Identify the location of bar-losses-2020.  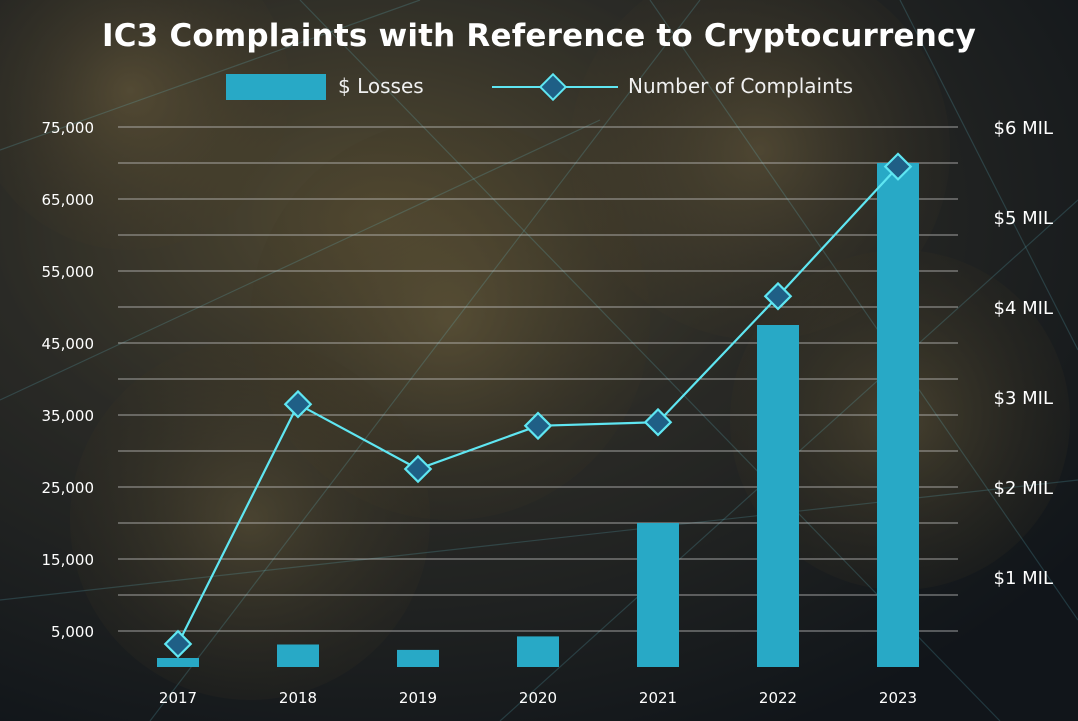
(538, 651).